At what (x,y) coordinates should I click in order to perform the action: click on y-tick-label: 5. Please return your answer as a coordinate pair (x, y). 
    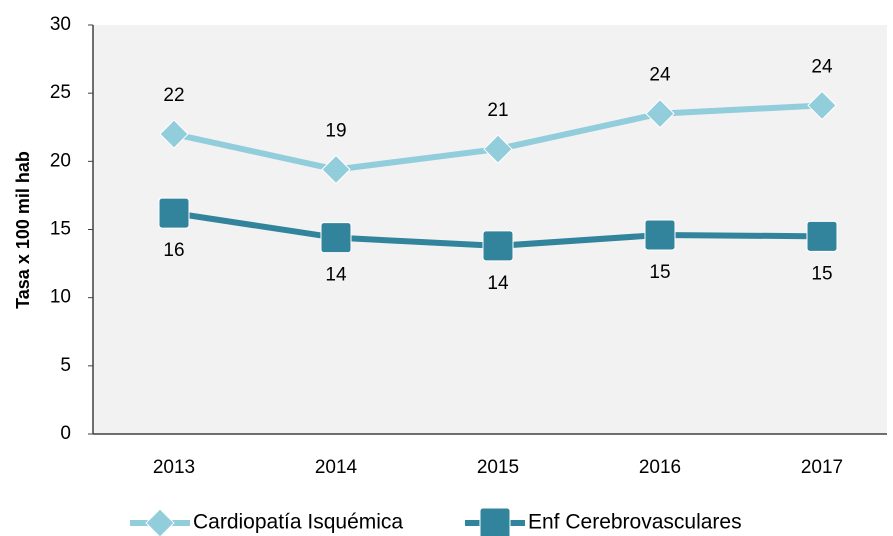
    Looking at the image, I should click on (65, 365).